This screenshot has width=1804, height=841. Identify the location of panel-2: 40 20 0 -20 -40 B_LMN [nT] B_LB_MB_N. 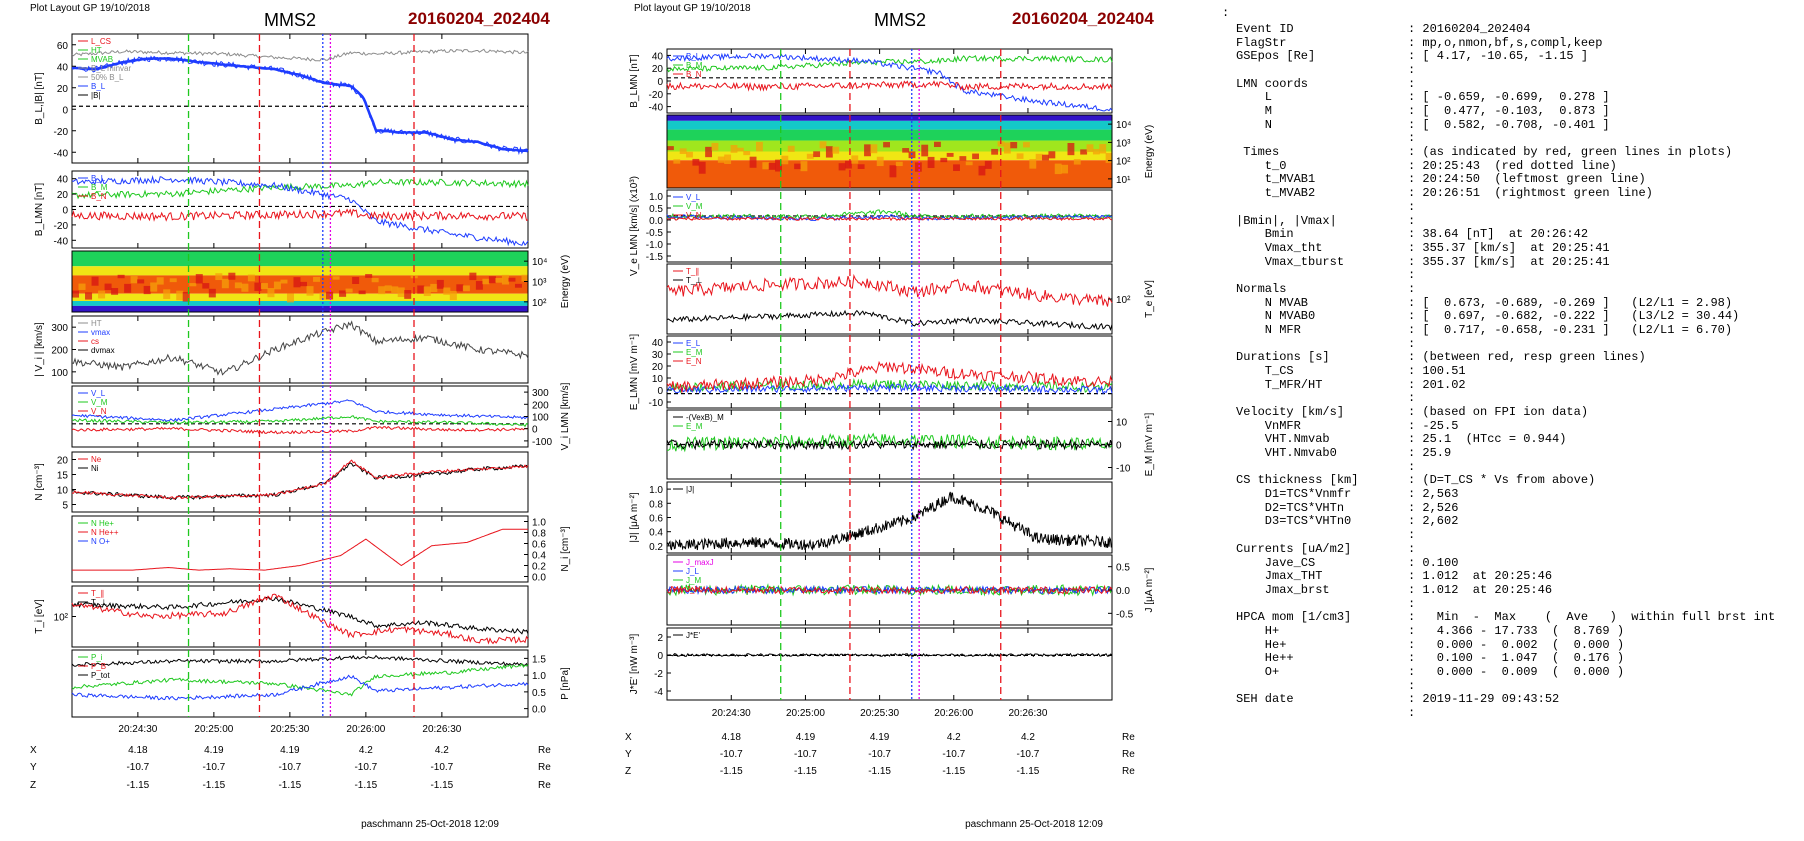
(281, 209).